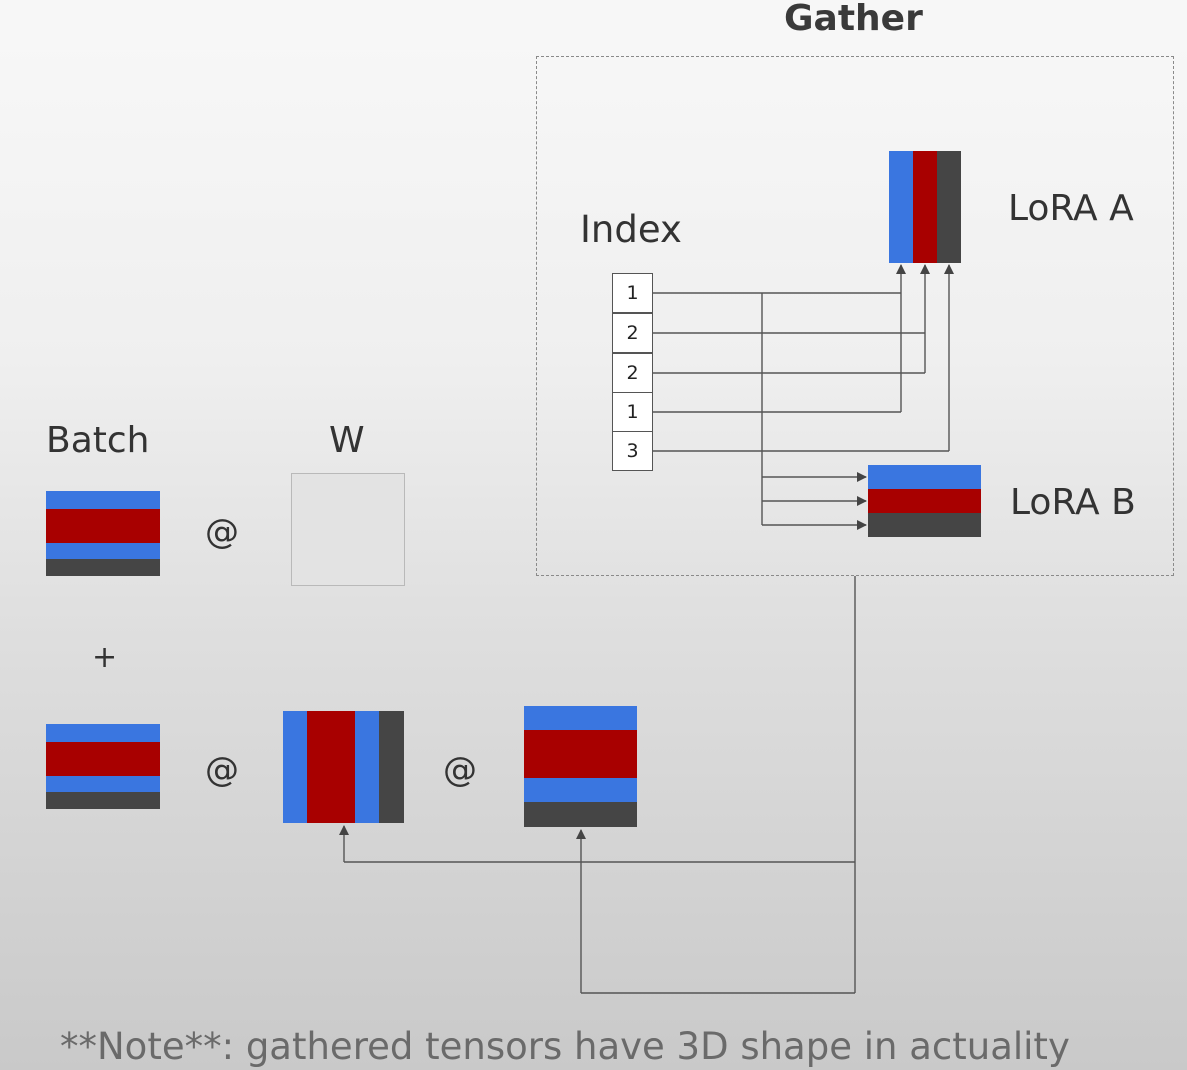 The height and width of the screenshot is (1070, 1187). Describe the element at coordinates (1073, 502) in the screenshot. I see `lora-b-label: LoRA B` at that location.